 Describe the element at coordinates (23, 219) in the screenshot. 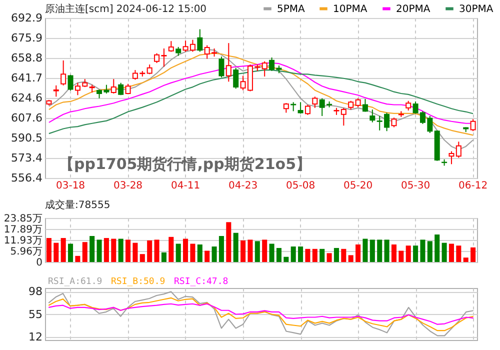

I see `y-tick-label: 23.85万` at that location.